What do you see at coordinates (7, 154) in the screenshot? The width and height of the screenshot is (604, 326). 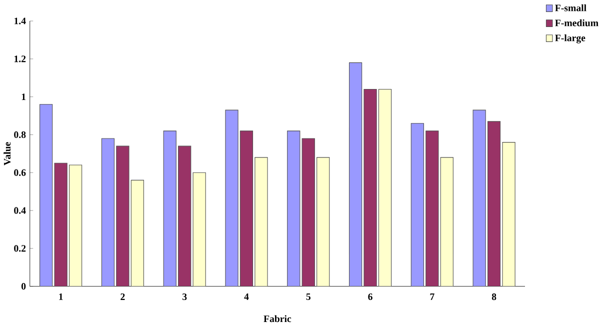 I see `y-axis-title: Value` at bounding box center [7, 154].